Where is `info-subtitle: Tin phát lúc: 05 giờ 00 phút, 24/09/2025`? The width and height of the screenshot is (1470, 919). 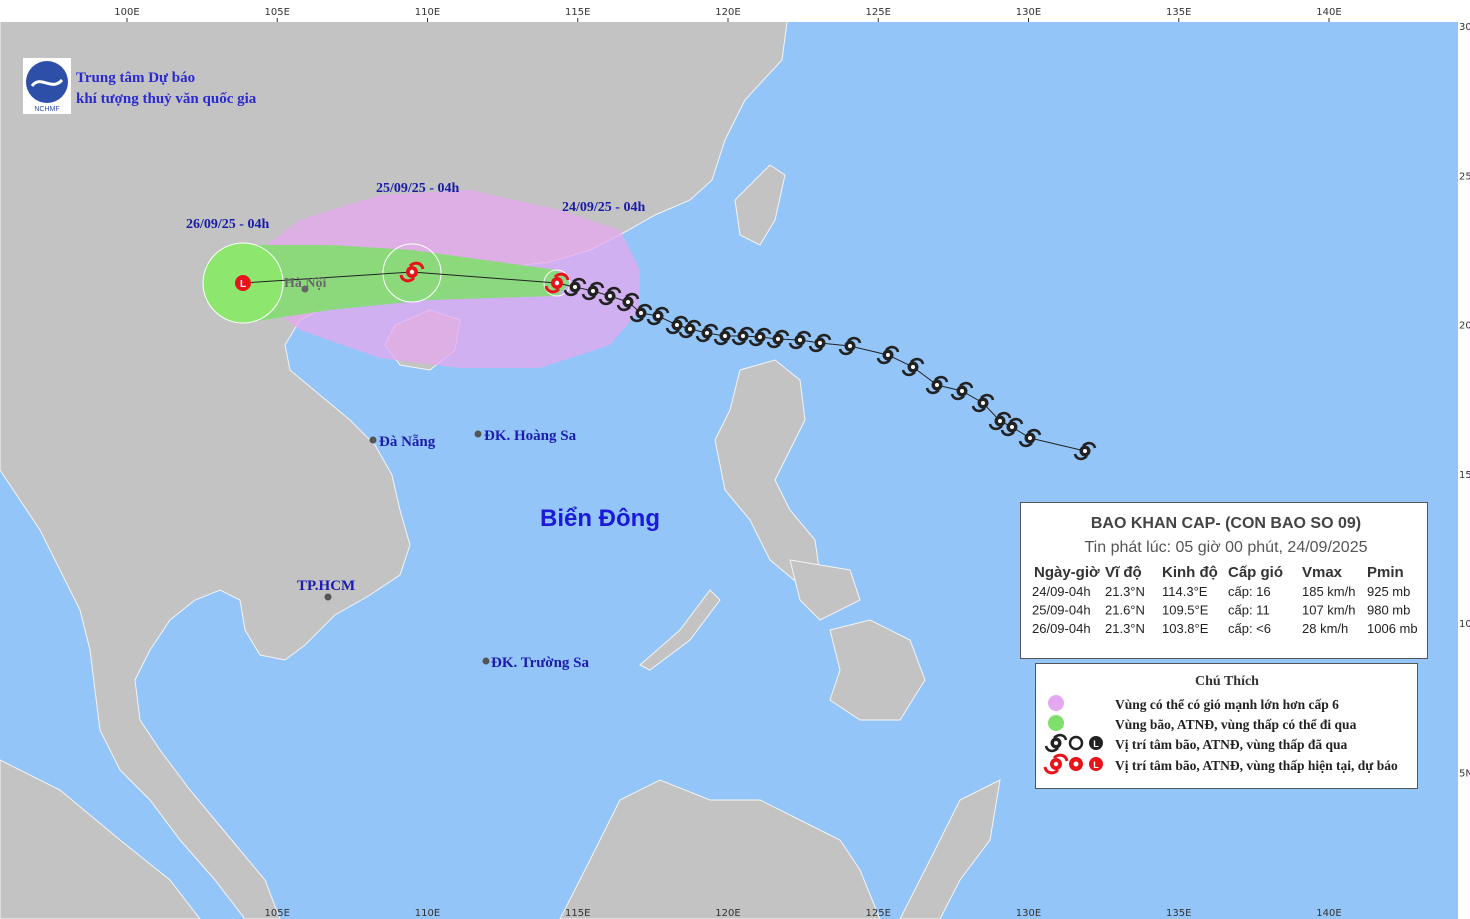 info-subtitle: Tin phát lúc: 05 giờ 00 phút, 24/09/2025 is located at coordinates (1226, 547).